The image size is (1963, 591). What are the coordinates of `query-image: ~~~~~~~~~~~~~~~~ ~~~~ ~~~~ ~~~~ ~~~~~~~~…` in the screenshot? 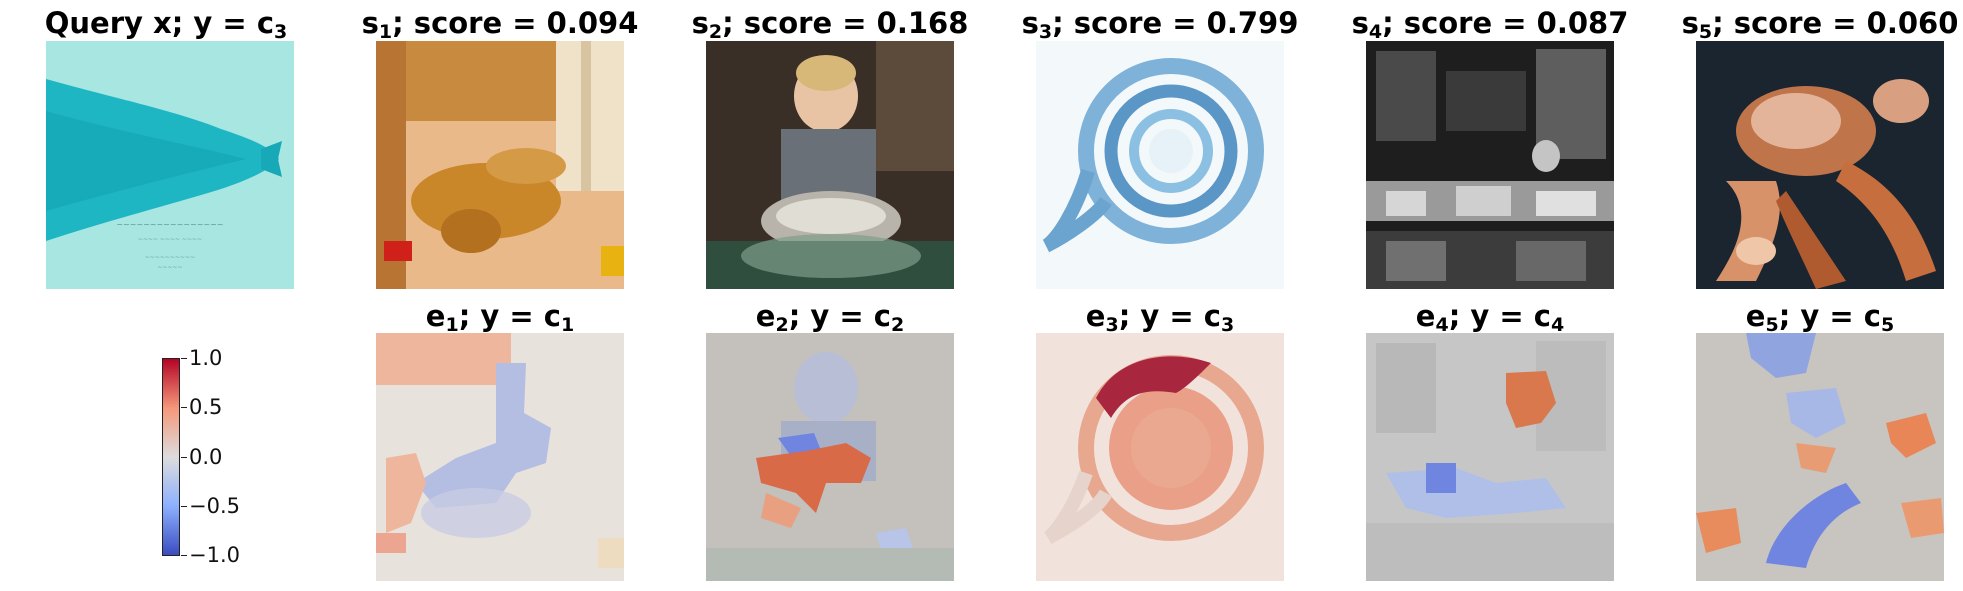 It's located at (170, 165).